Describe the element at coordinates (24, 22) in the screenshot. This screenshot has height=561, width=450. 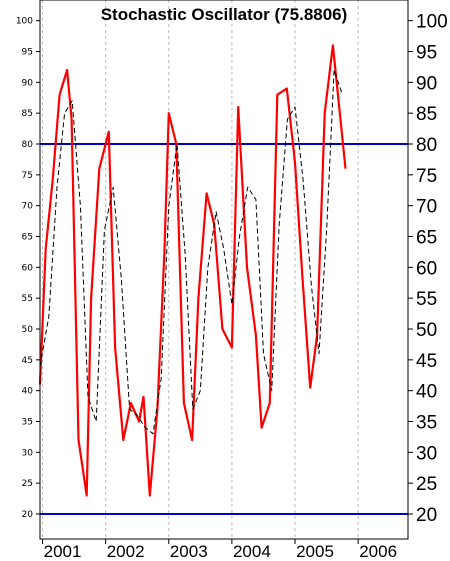
I see `left-tick-label: 100` at that location.